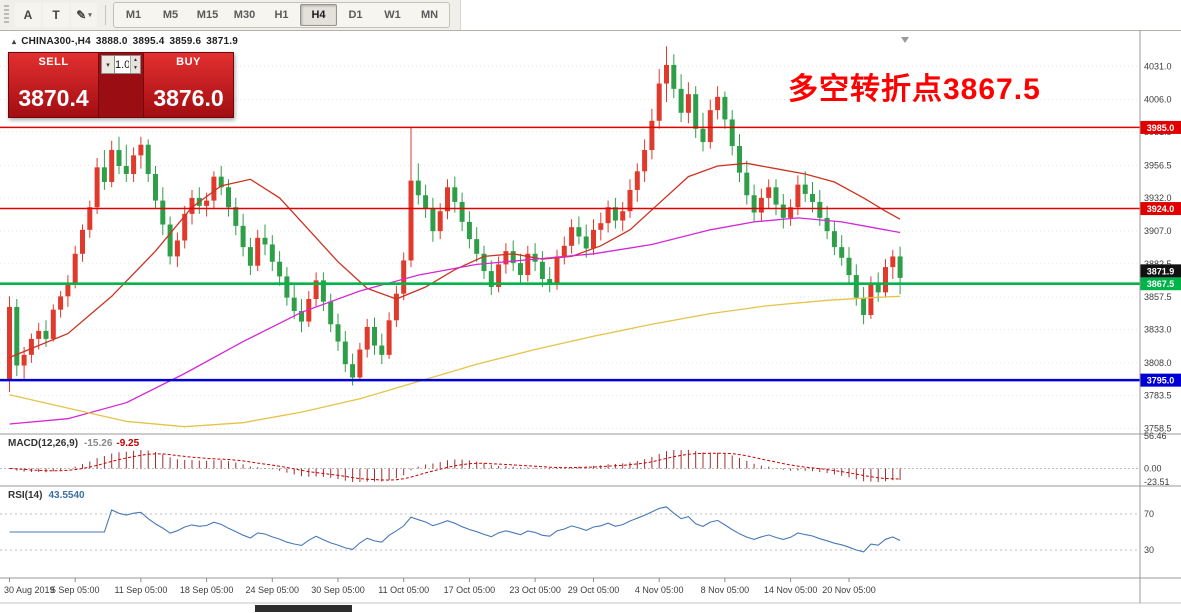 The height and width of the screenshot is (613, 1181). Describe the element at coordinates (111, 41) in the screenshot. I see `ohlc-open: 3888.0` at that location.